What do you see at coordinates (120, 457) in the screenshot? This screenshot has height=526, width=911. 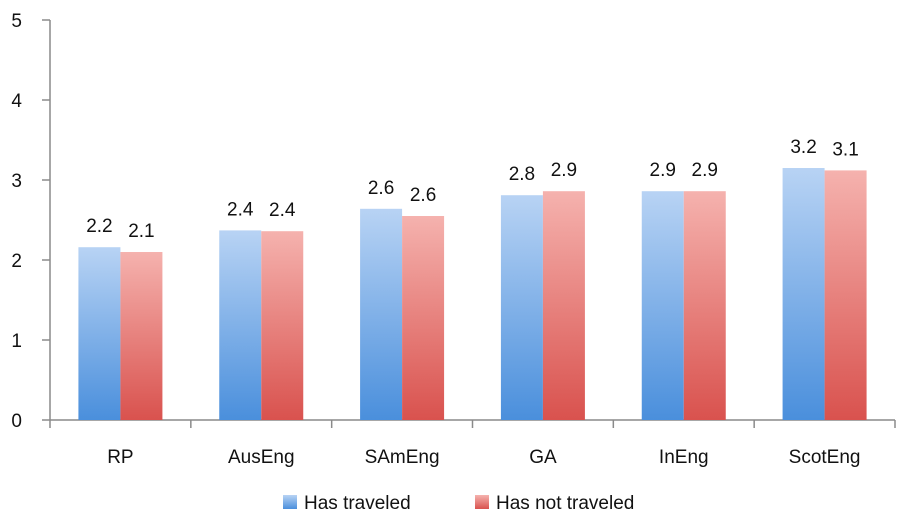 I see `x-tick-label: RP` at bounding box center [120, 457].